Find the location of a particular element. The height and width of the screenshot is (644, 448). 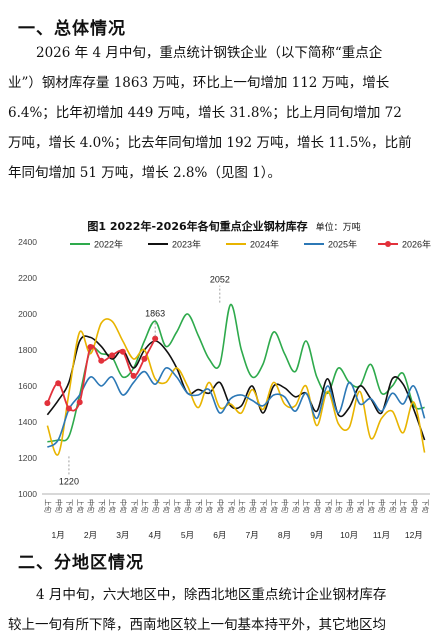

y-tick-label: 2400 is located at coordinates (27, 242).